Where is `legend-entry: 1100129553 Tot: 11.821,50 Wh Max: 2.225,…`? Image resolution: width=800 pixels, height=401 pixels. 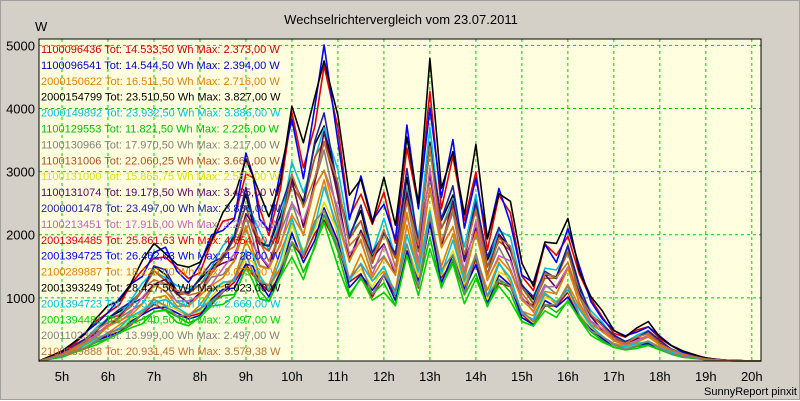 legend-entry: 1100129553 Tot: 11.821,50 Wh Max: 2.225,… is located at coordinates (160, 130).